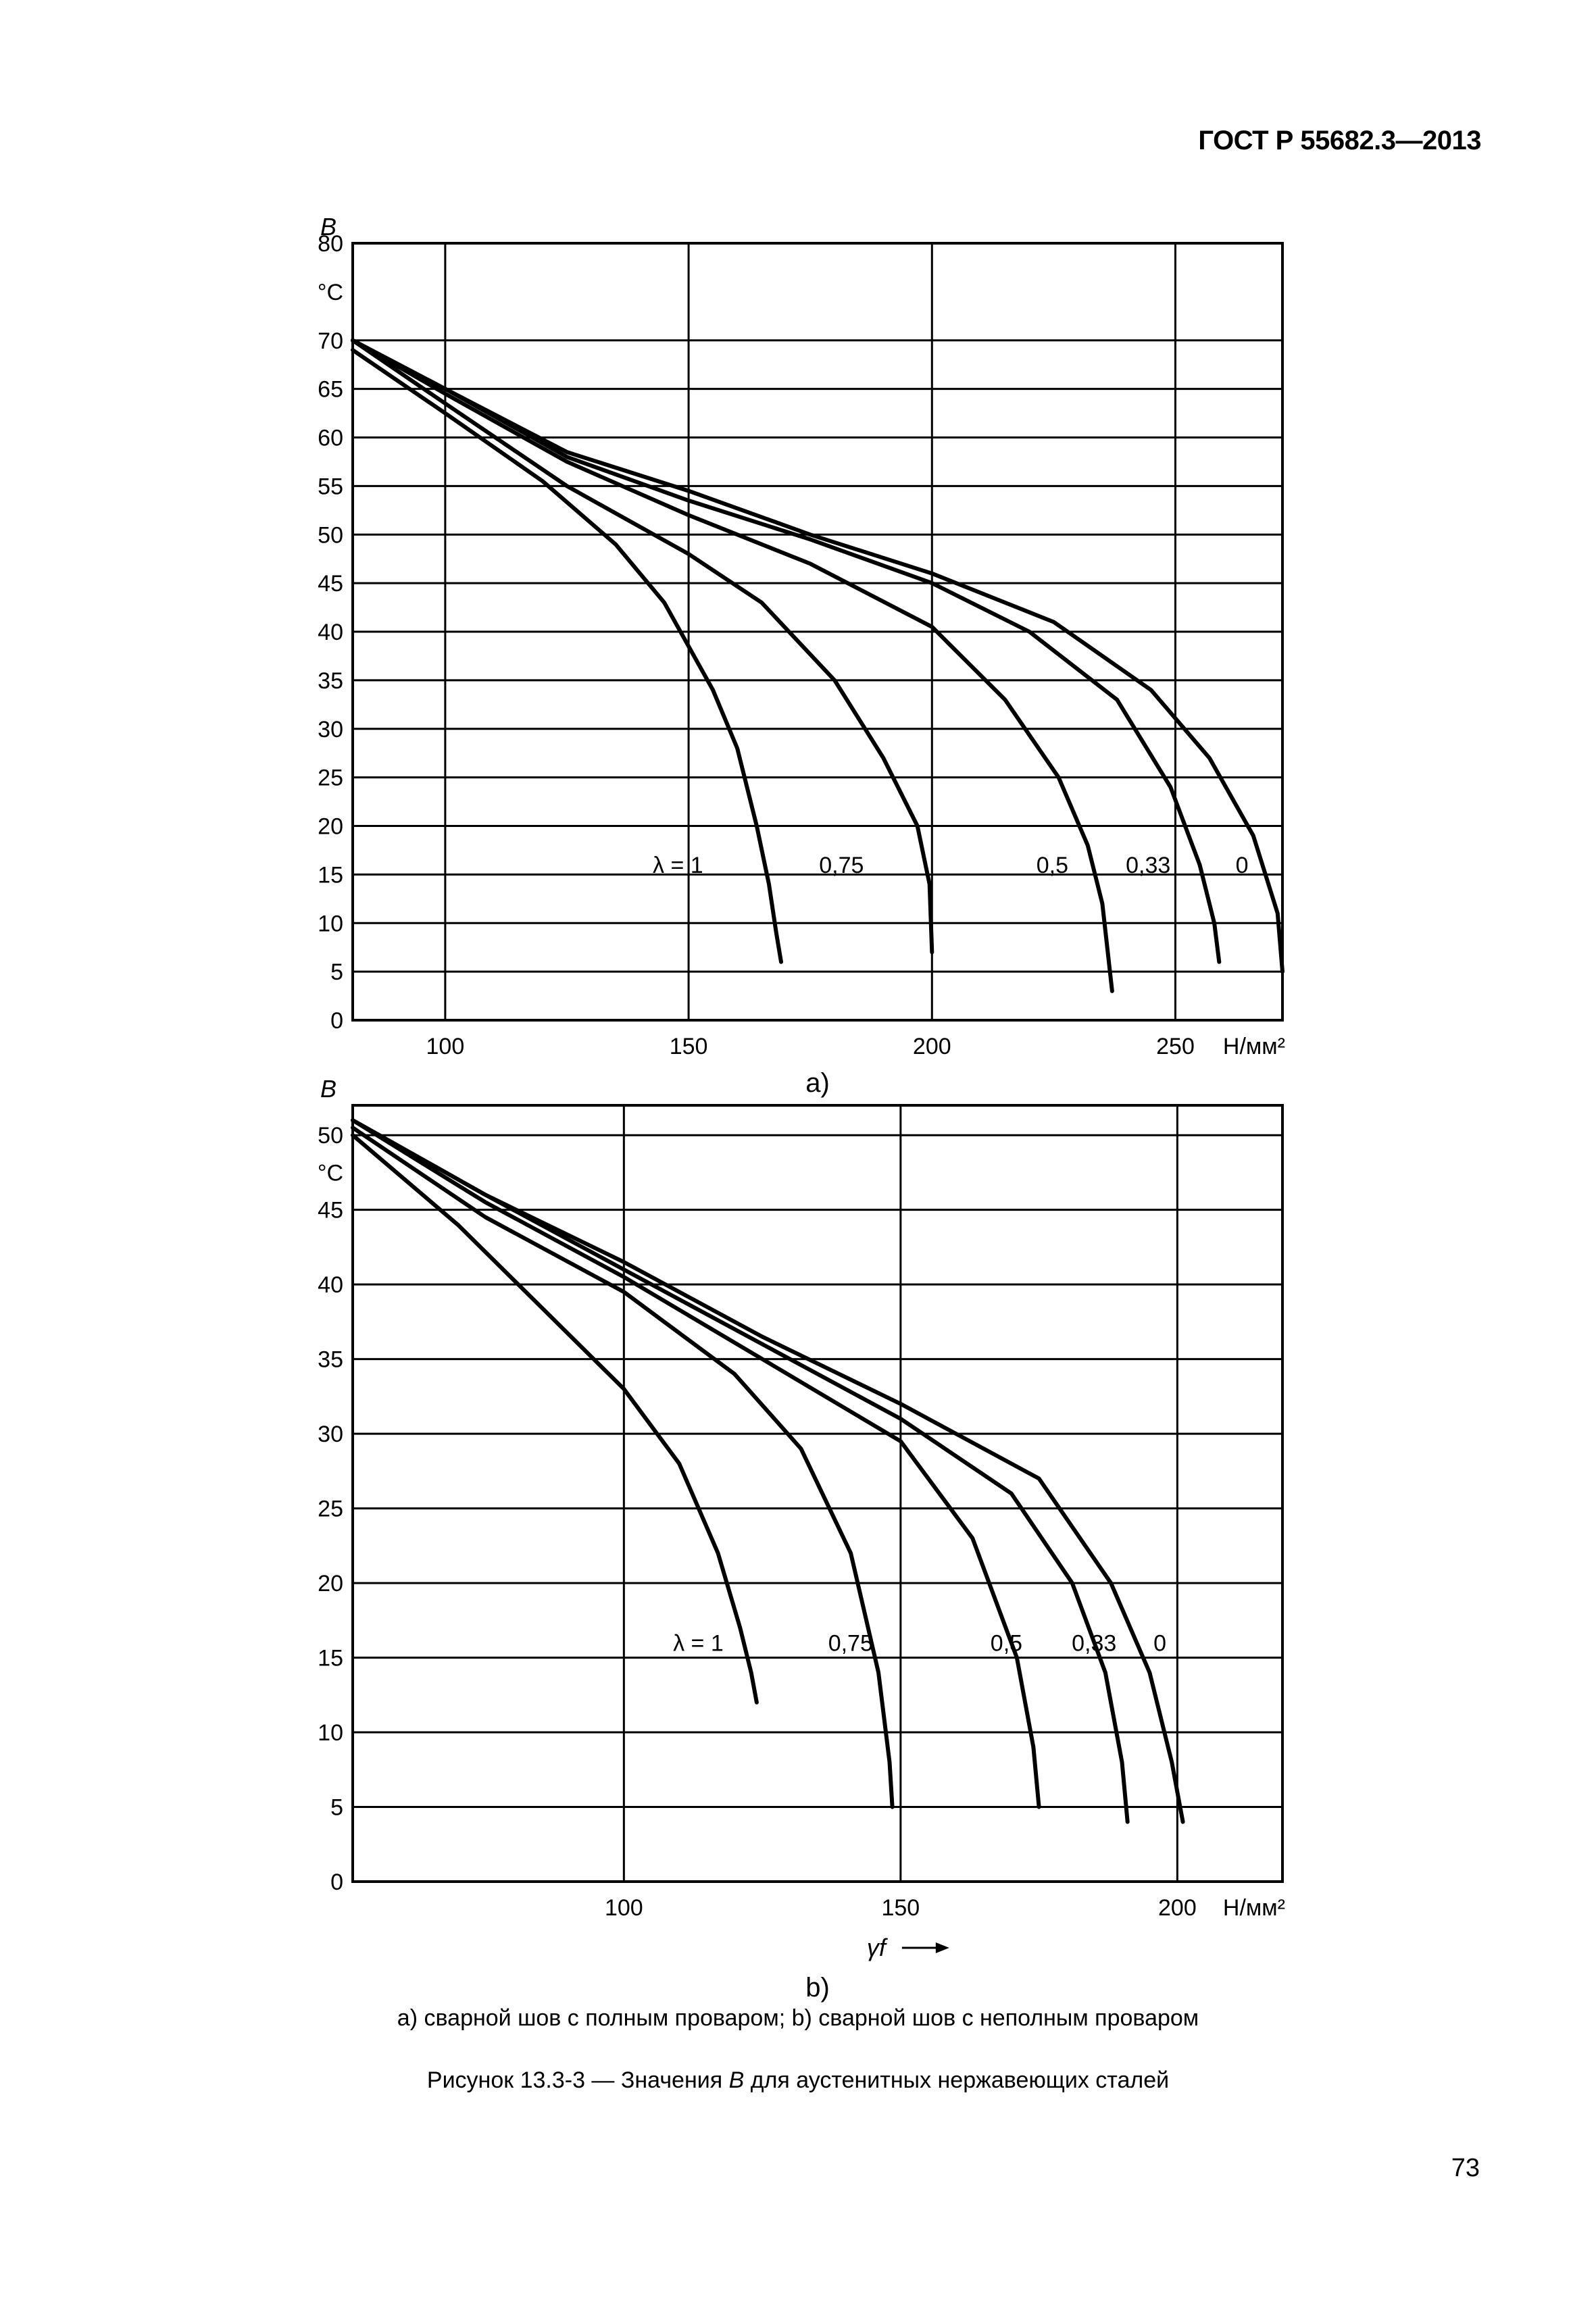 The image size is (1596, 2314). I want to click on chart2-y-axis-unit: °C, so click(331, 1173).